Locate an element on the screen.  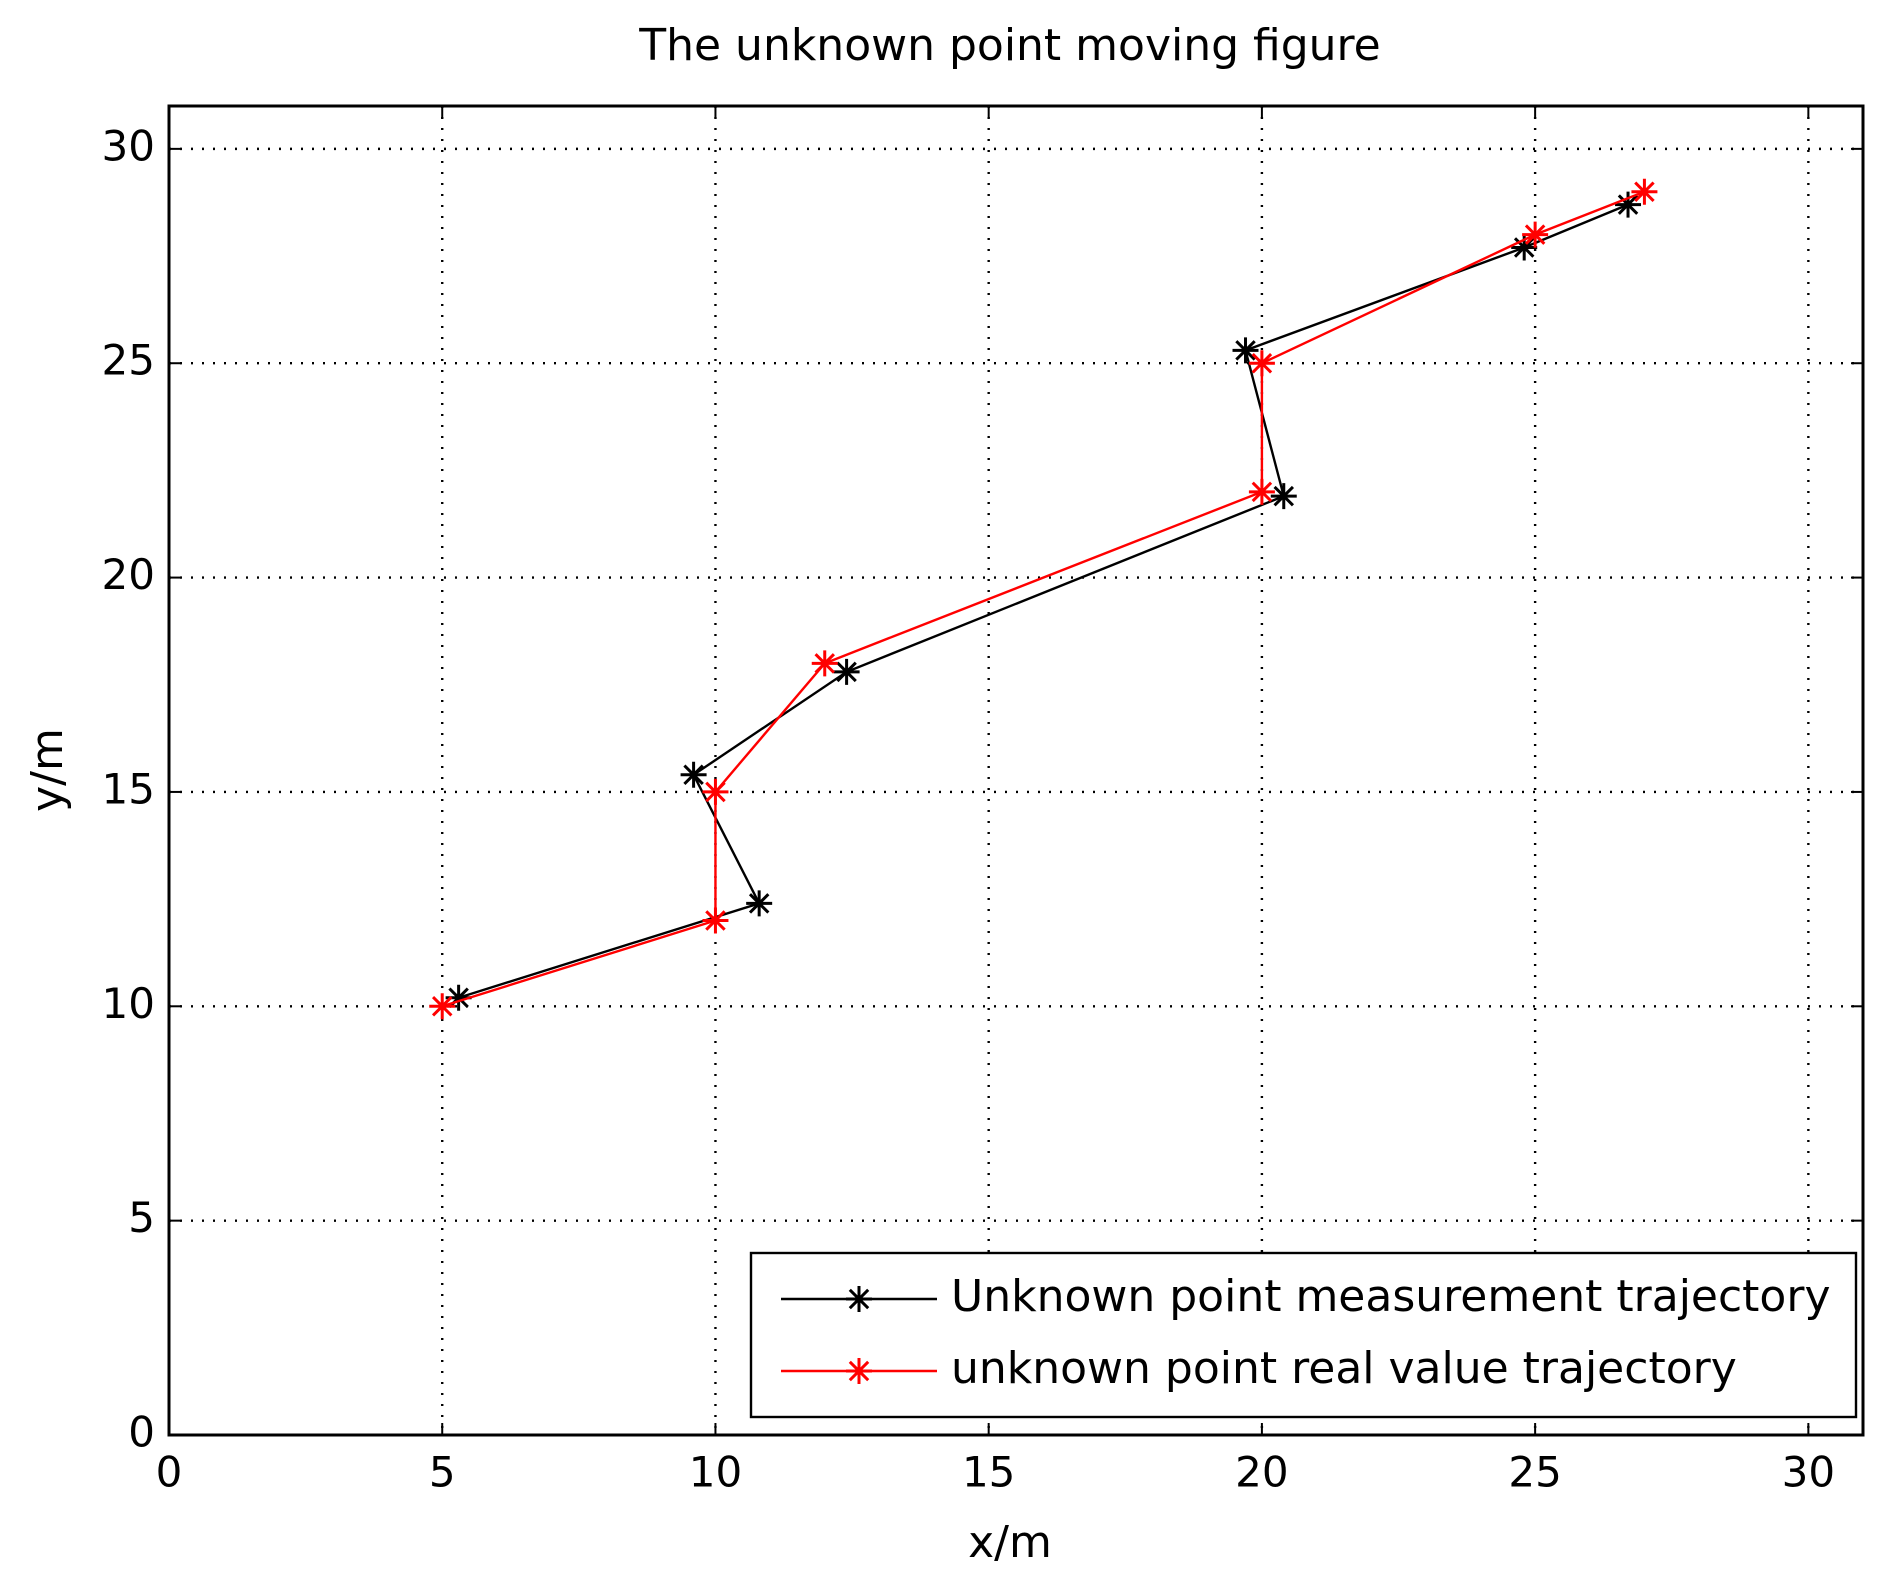
y-tick-label: 0 is located at coordinates (141, 1432).